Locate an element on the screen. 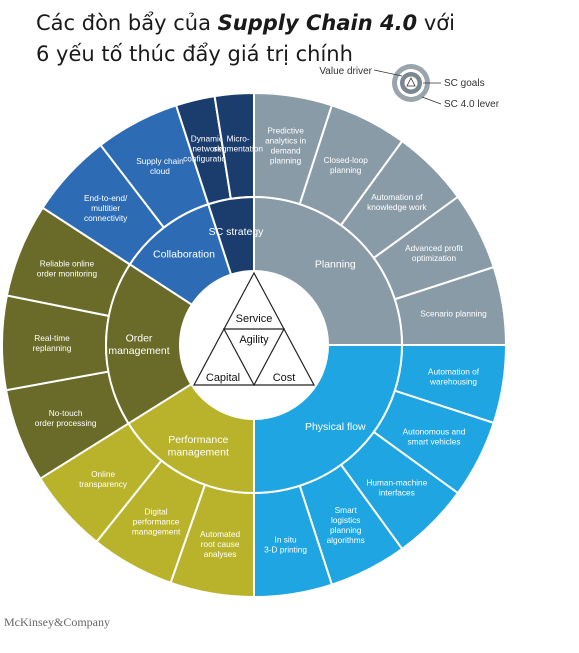  title-line1-pre: Các đòn bẩy của is located at coordinates (127, 23).